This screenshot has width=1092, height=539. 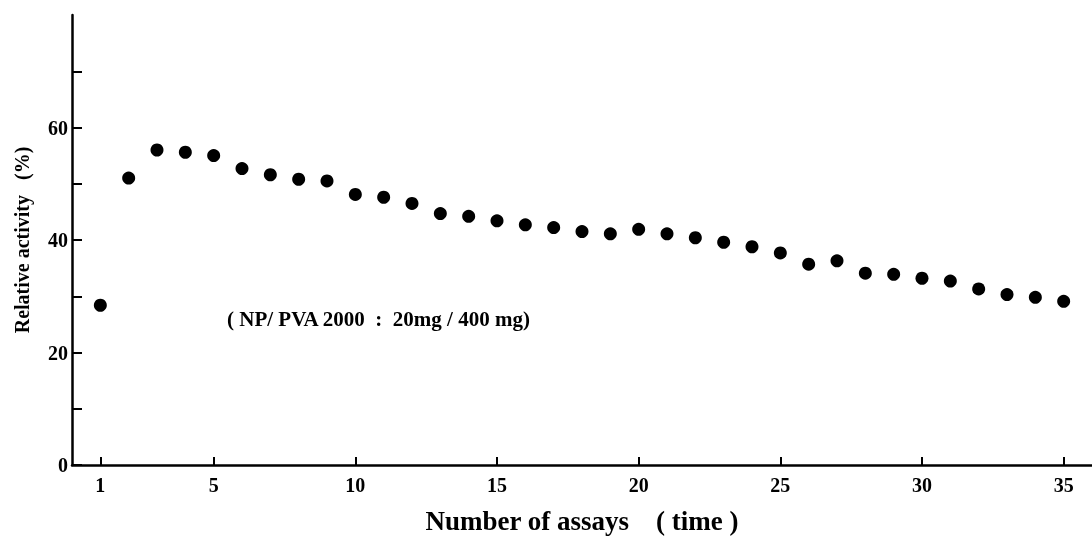 I want to click on x-tick-label: 1, so click(x=100, y=485).